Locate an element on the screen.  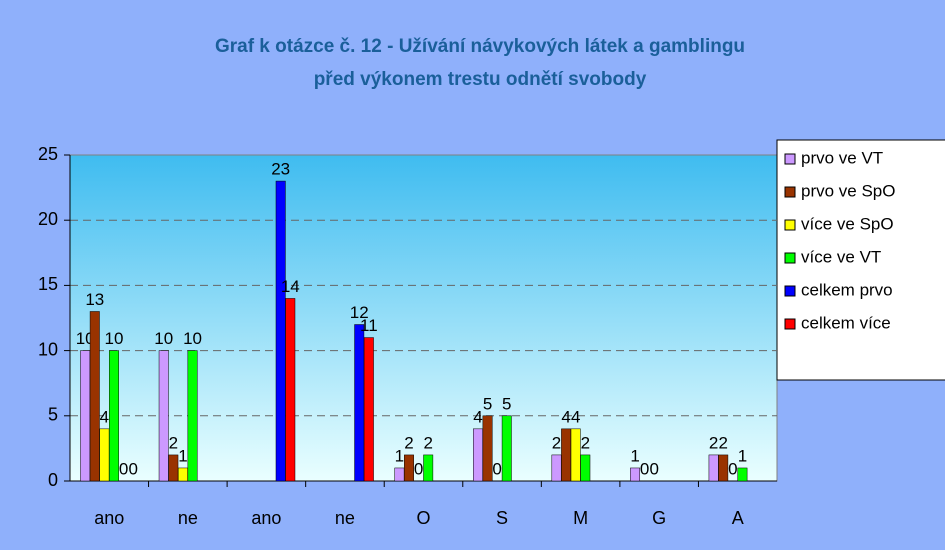
x-tick-label: M is located at coordinates (580, 518).